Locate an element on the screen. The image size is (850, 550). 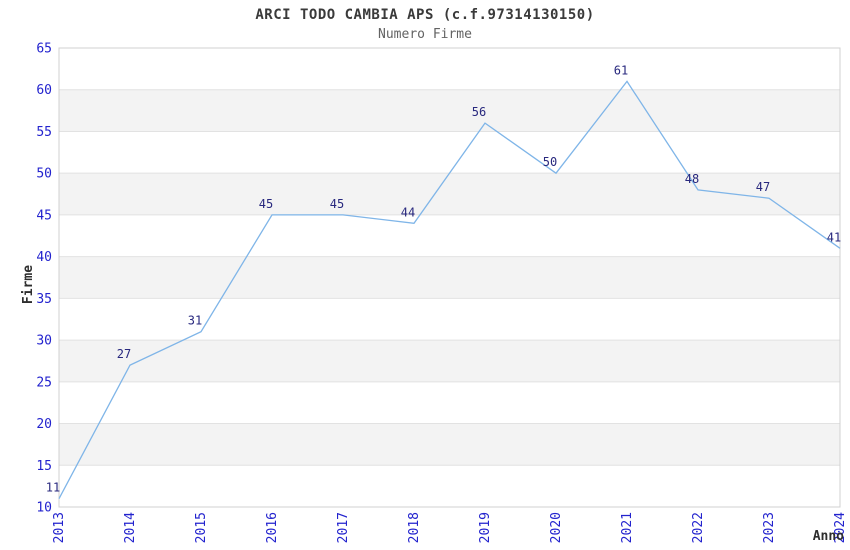
x-tick-label: 2014 is located at coordinates (130, 527).